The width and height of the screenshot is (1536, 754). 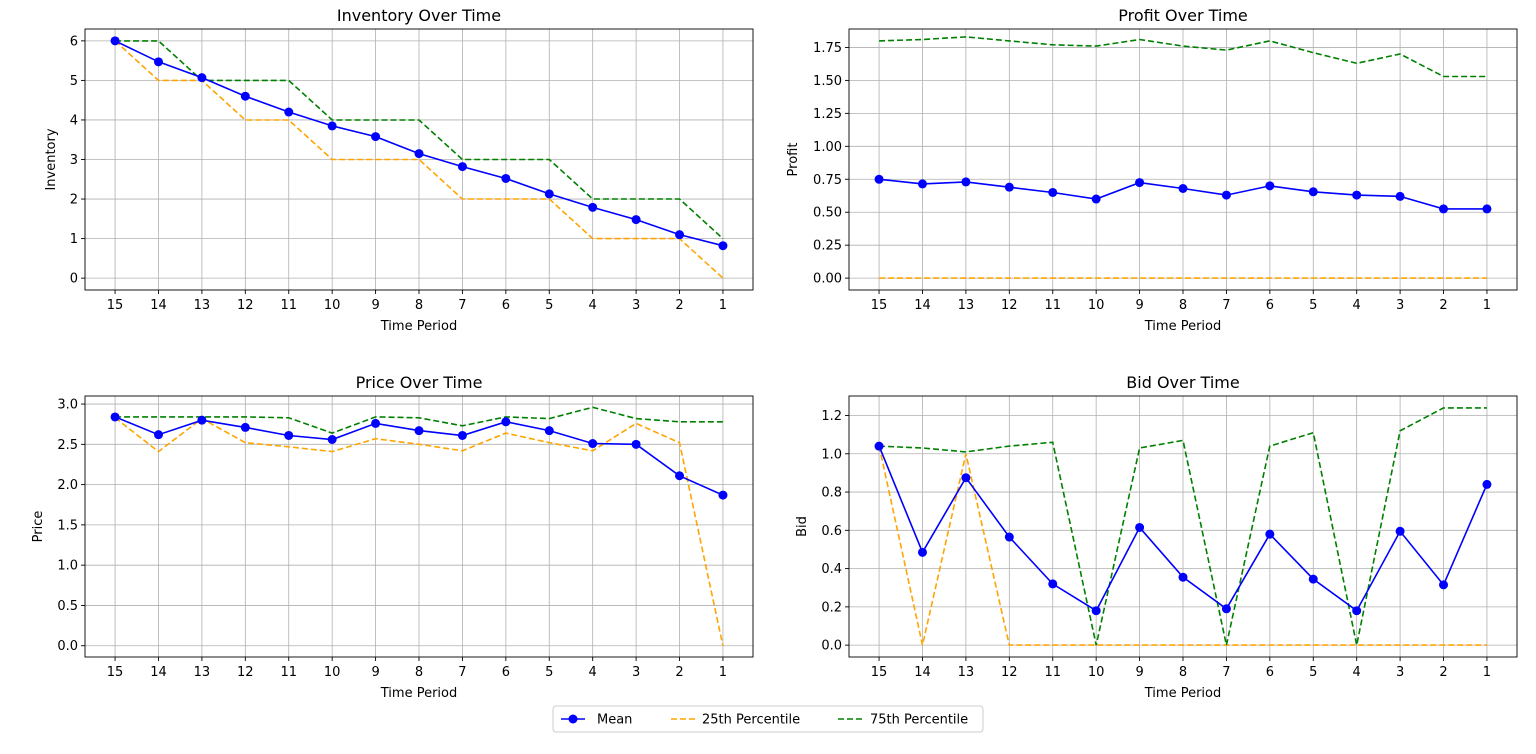 What do you see at coordinates (67, 566) in the screenshot?
I see `y-tick-label: 1.0` at bounding box center [67, 566].